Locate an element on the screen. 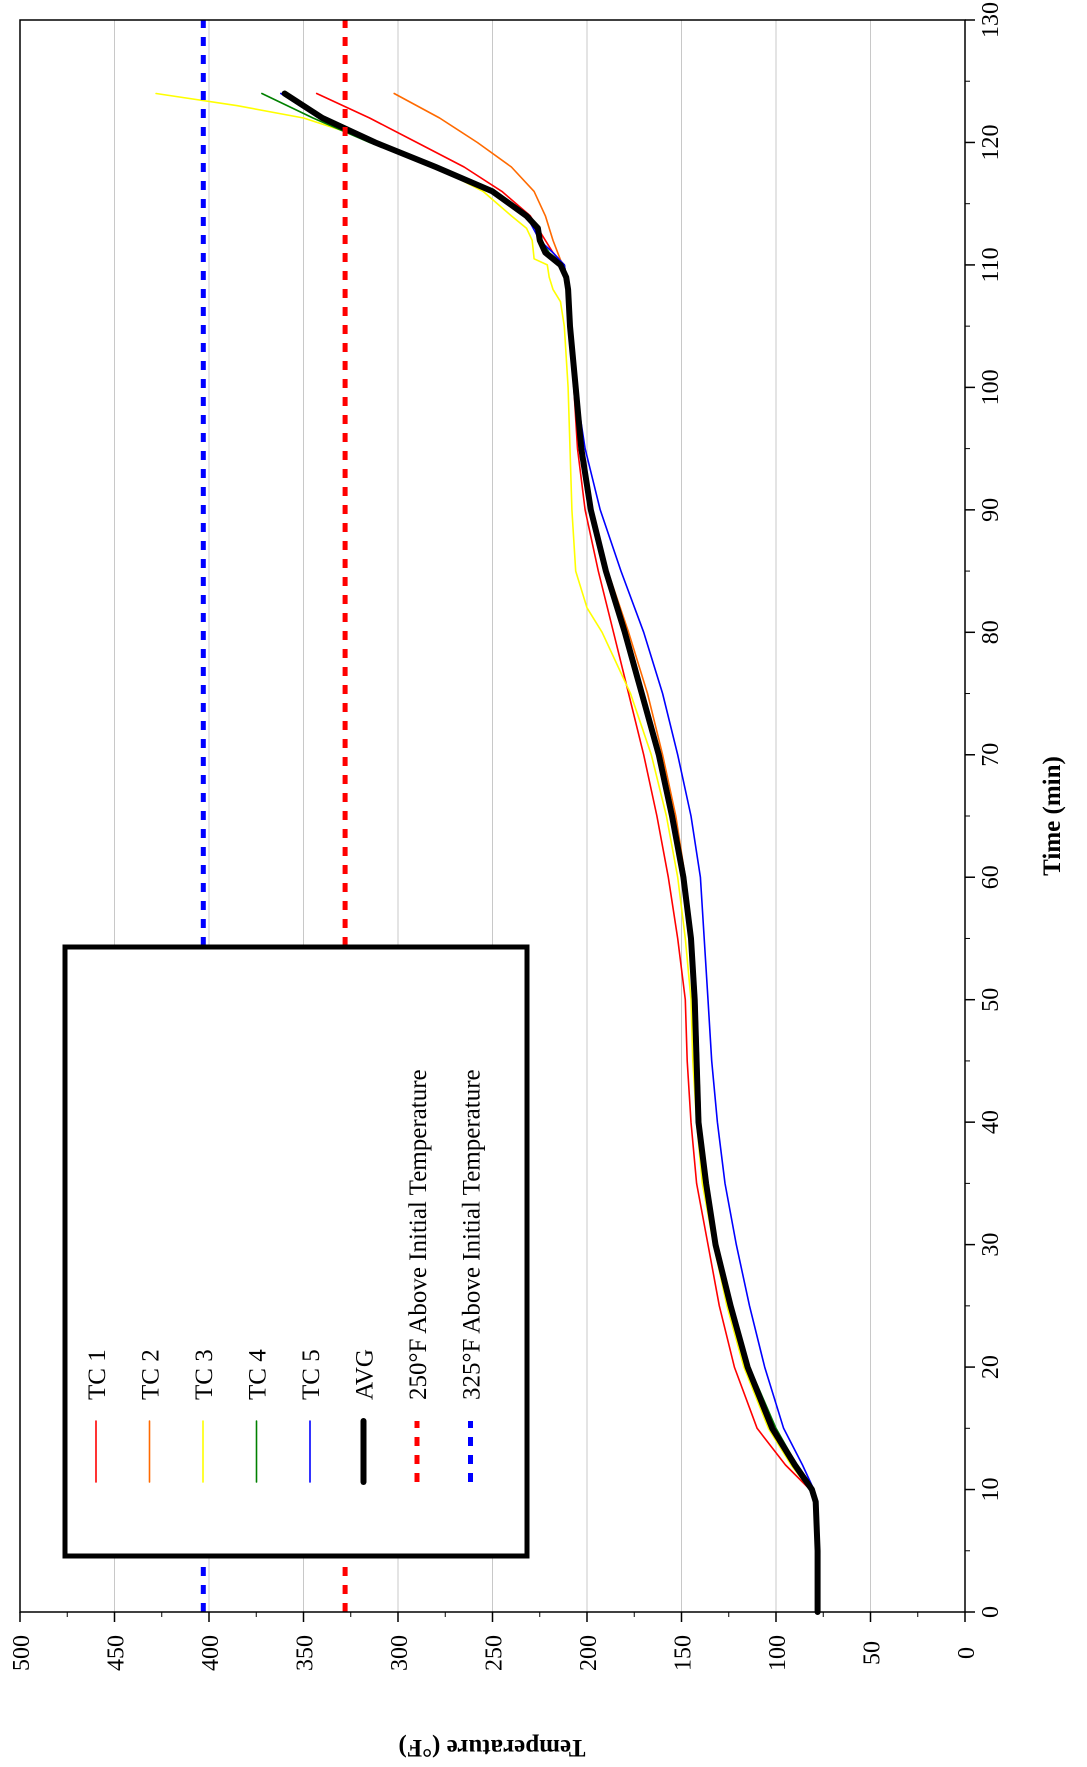 The width and height of the screenshot is (1087, 1767). x-tick-label: 120 is located at coordinates (991, 142).